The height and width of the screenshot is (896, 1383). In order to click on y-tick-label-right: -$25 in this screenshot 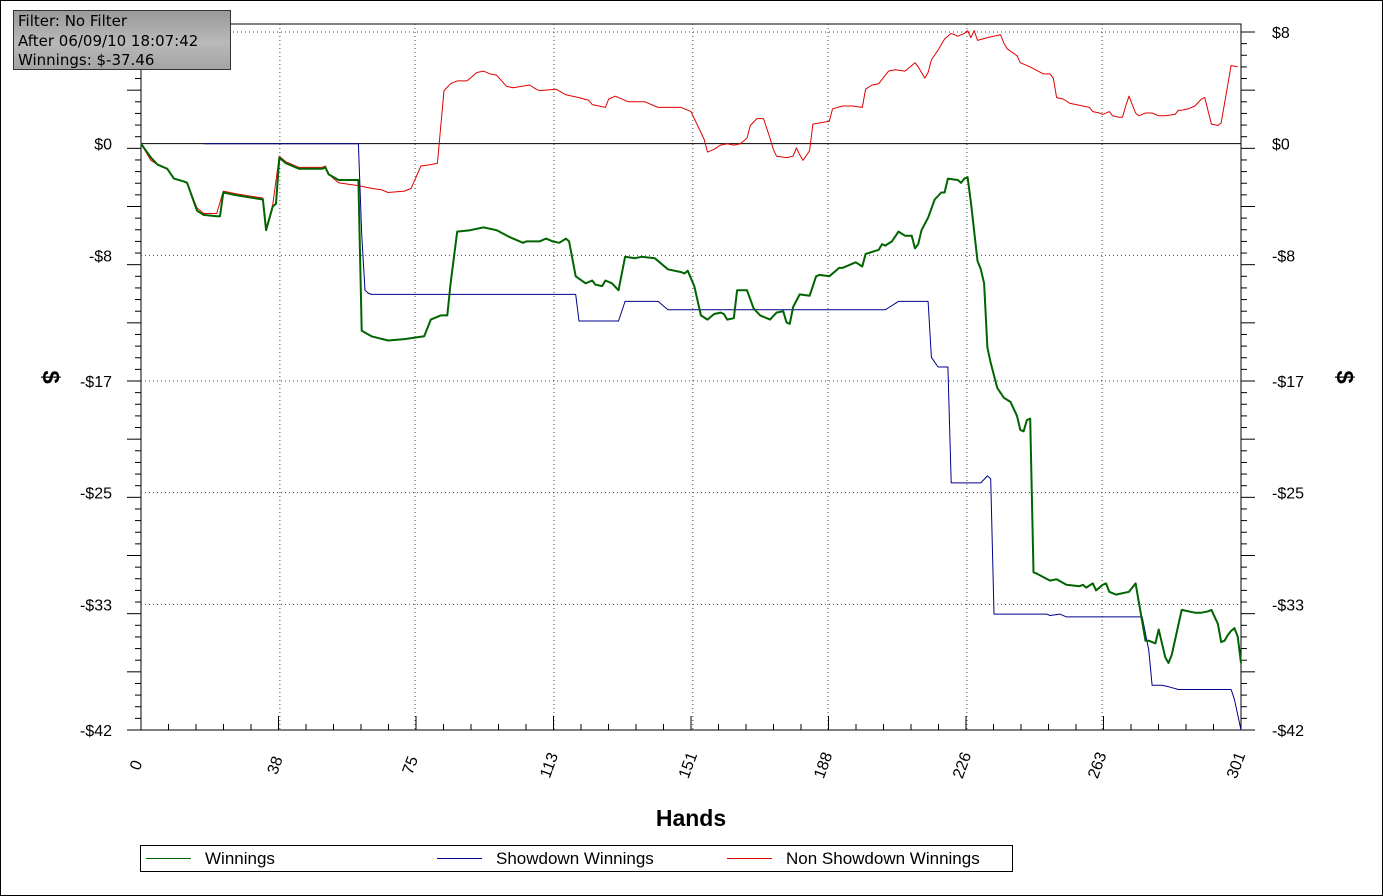, I will do `click(1288, 494)`.